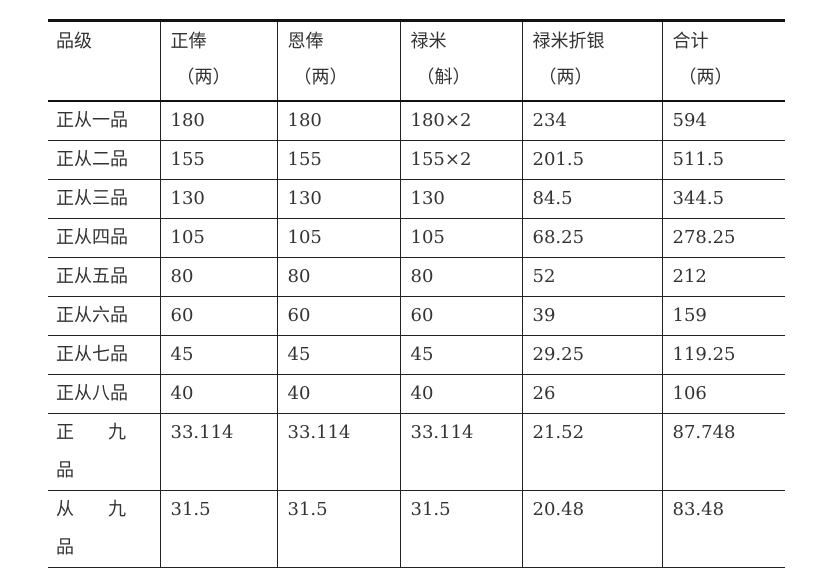 This screenshot has height=568, width=828. Describe the element at coordinates (104, 238) in the screenshot. I see `rank-cell: 正从四品` at that location.